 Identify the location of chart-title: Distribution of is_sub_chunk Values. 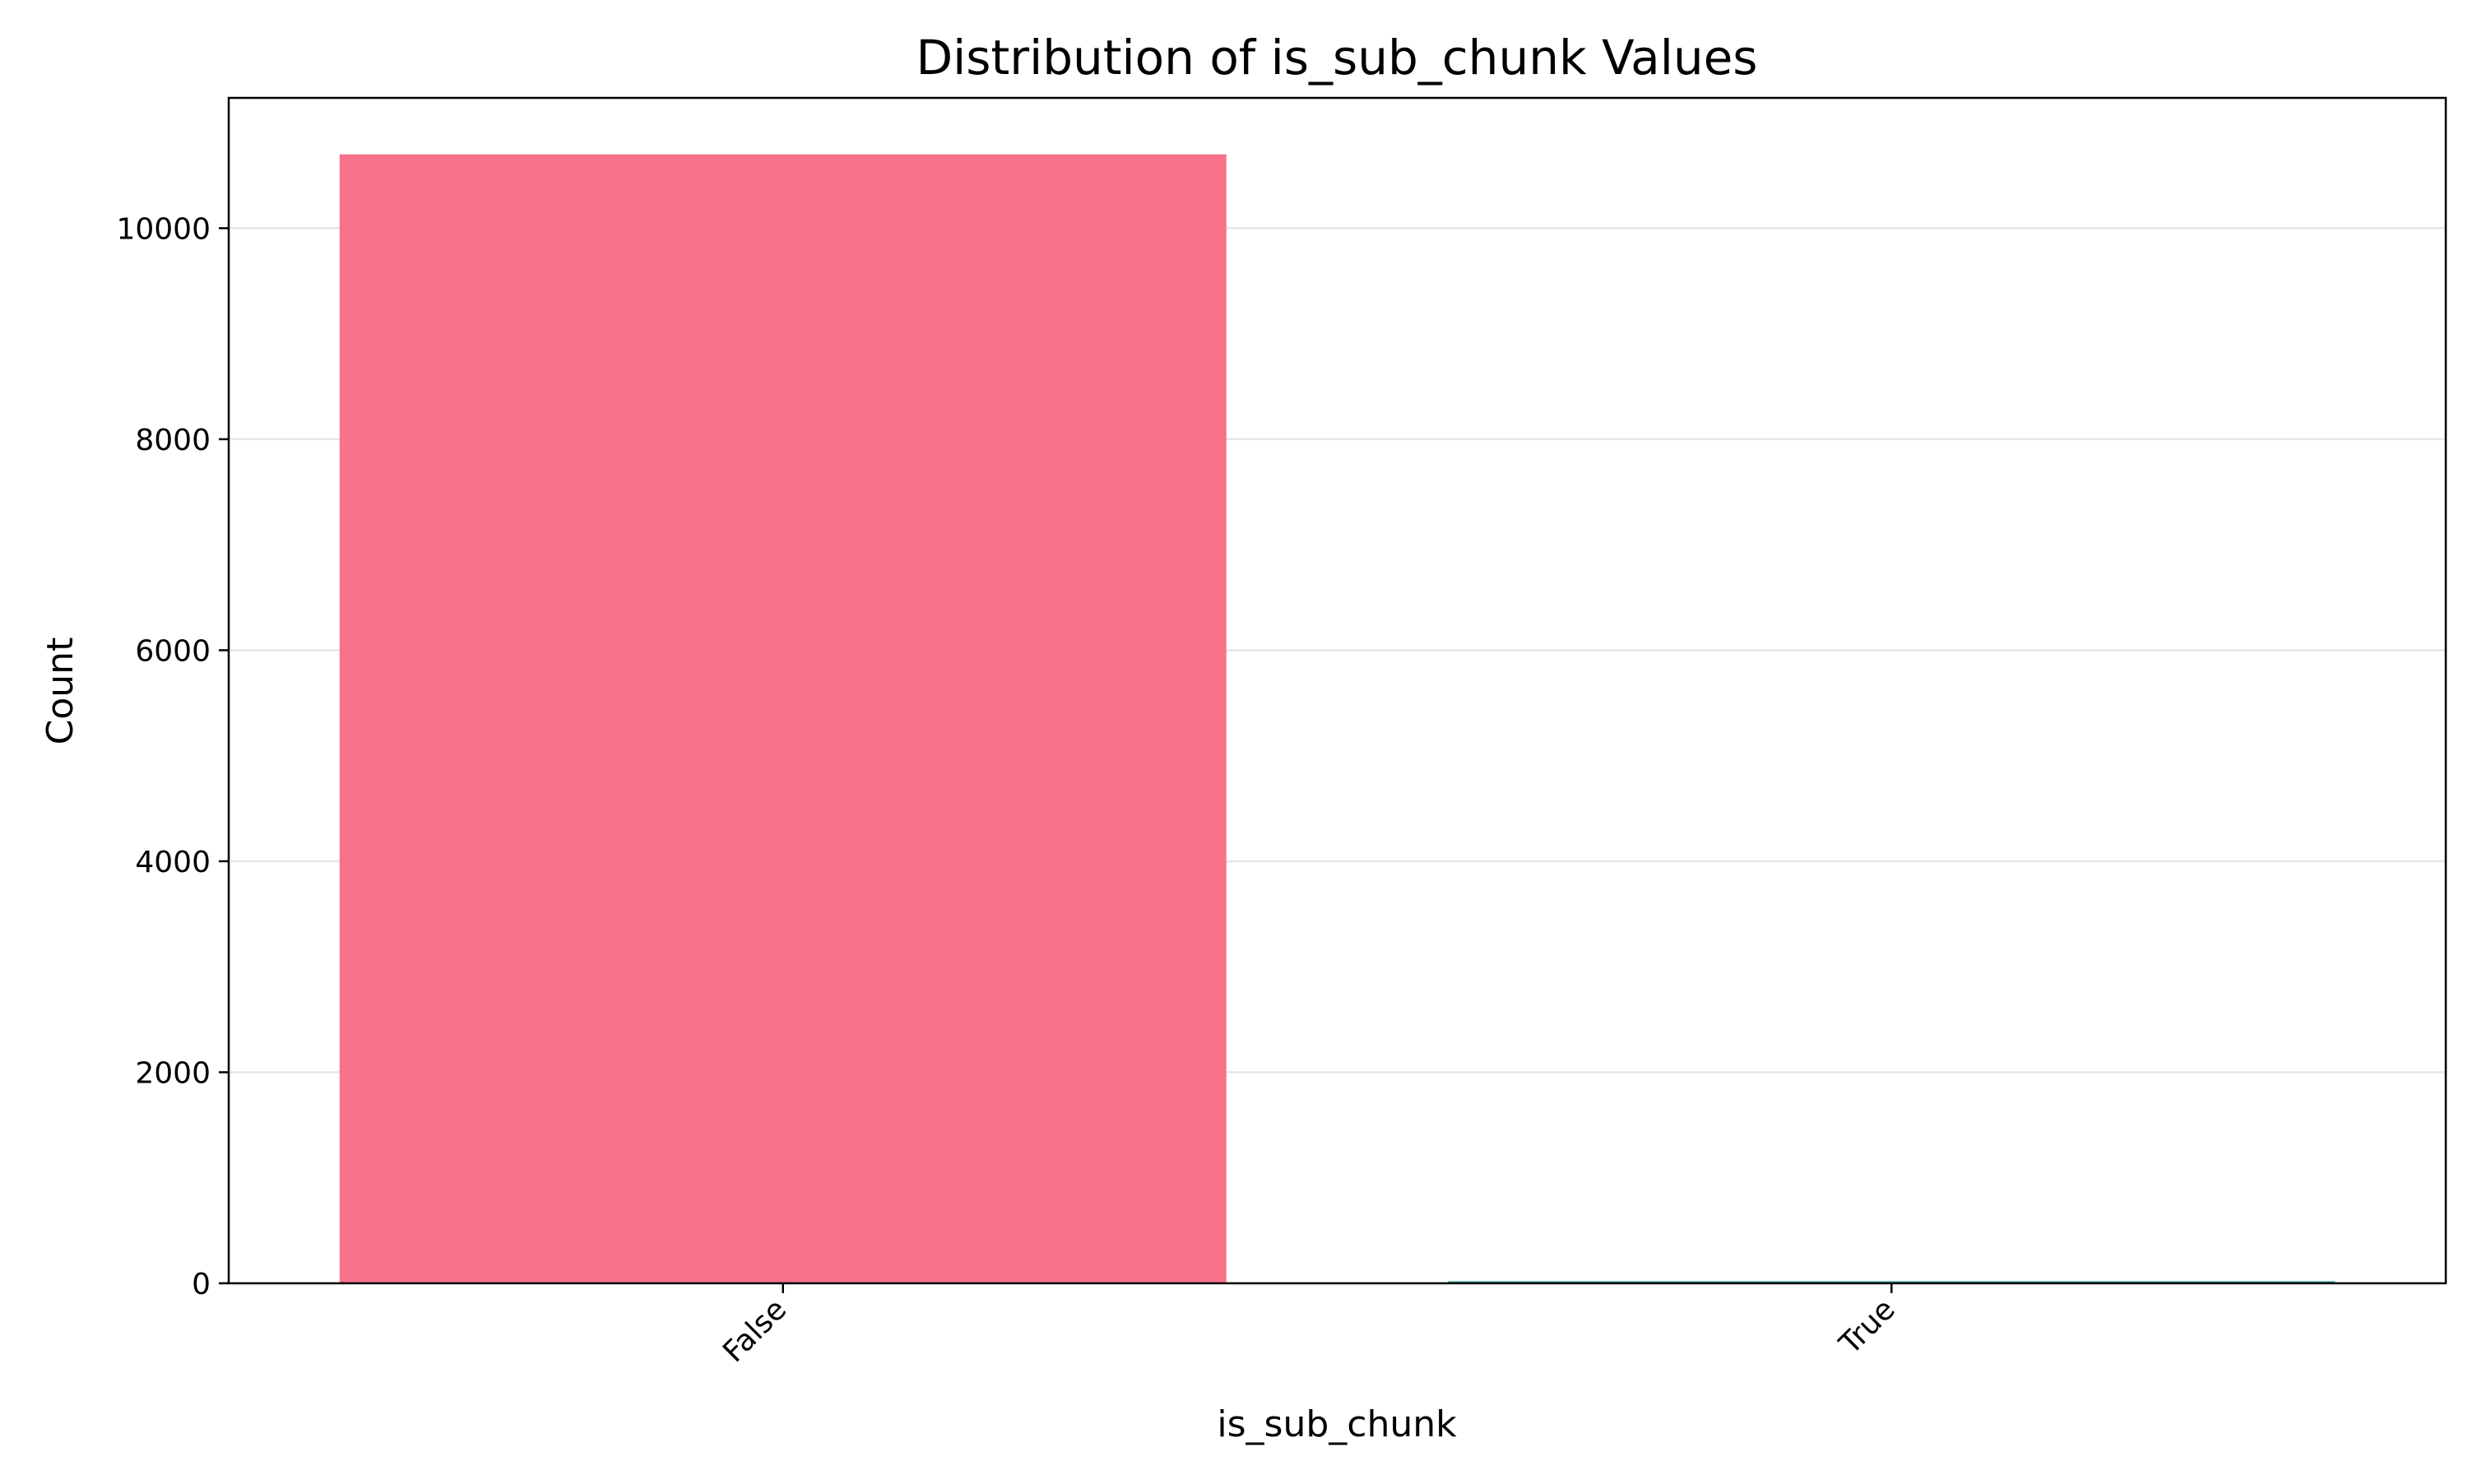
(1337, 58).